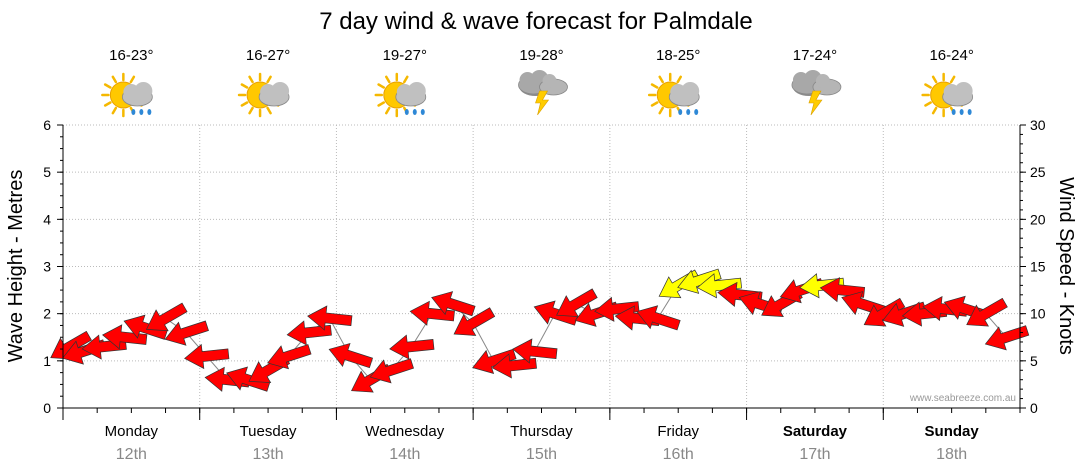 Image resolution: width=1080 pixels, height=475 pixels. I want to click on day-label: Sunday, so click(952, 431).